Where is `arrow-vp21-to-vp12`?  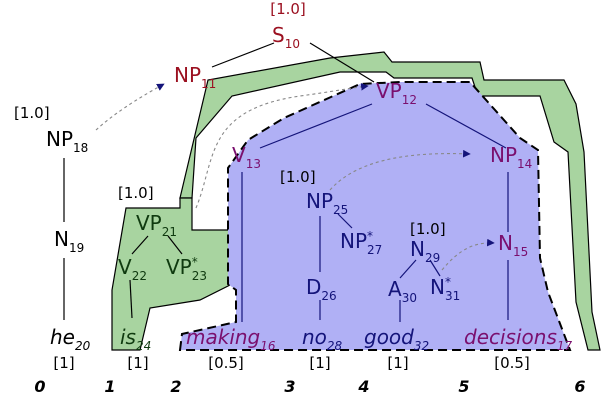
arrow-vp21-to-vp12 is located at coordinates (282, 145).